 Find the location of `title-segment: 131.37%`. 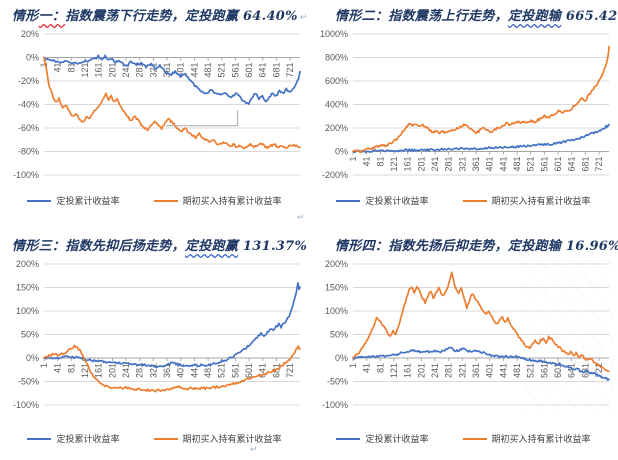

title-segment: 131.37% is located at coordinates (273, 246).